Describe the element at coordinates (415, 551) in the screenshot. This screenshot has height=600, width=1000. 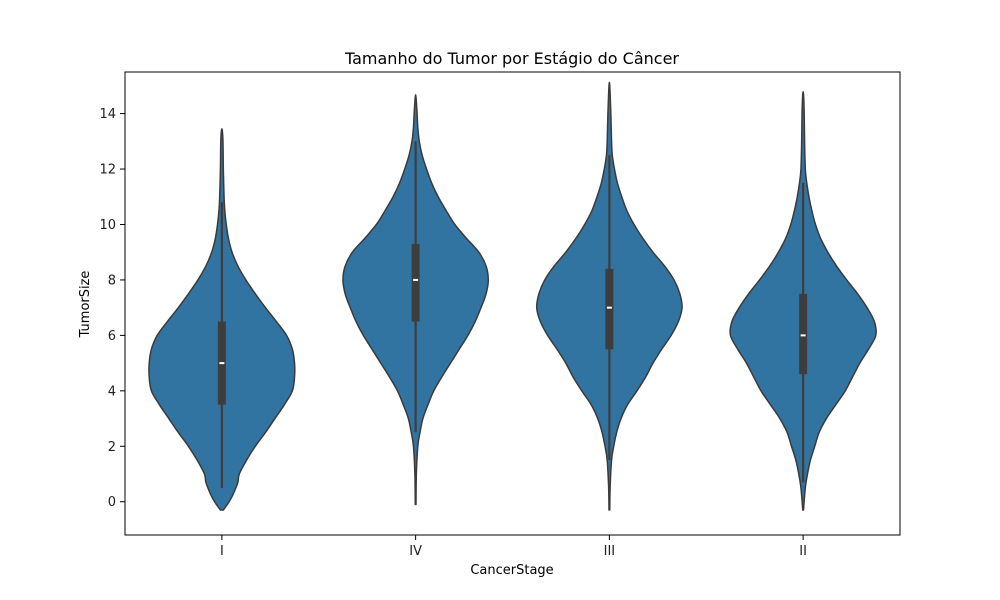
I see `x-tick-label: IV` at that location.